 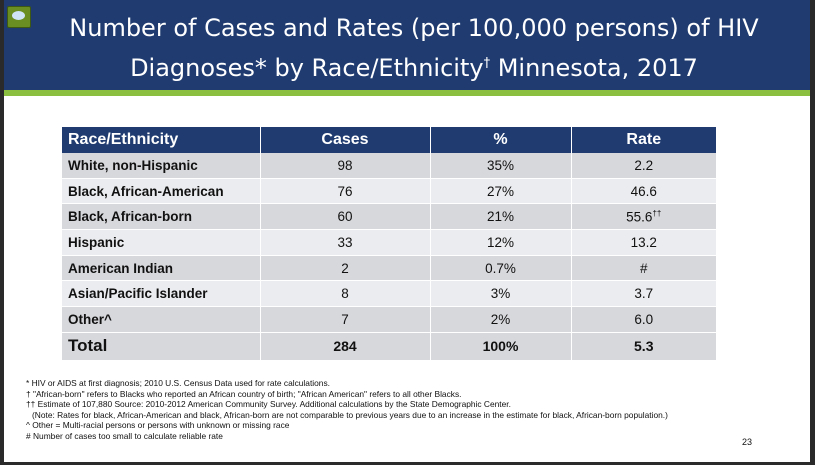 I want to click on cell-rate-with-note: 55.6††, so click(x=643, y=217).